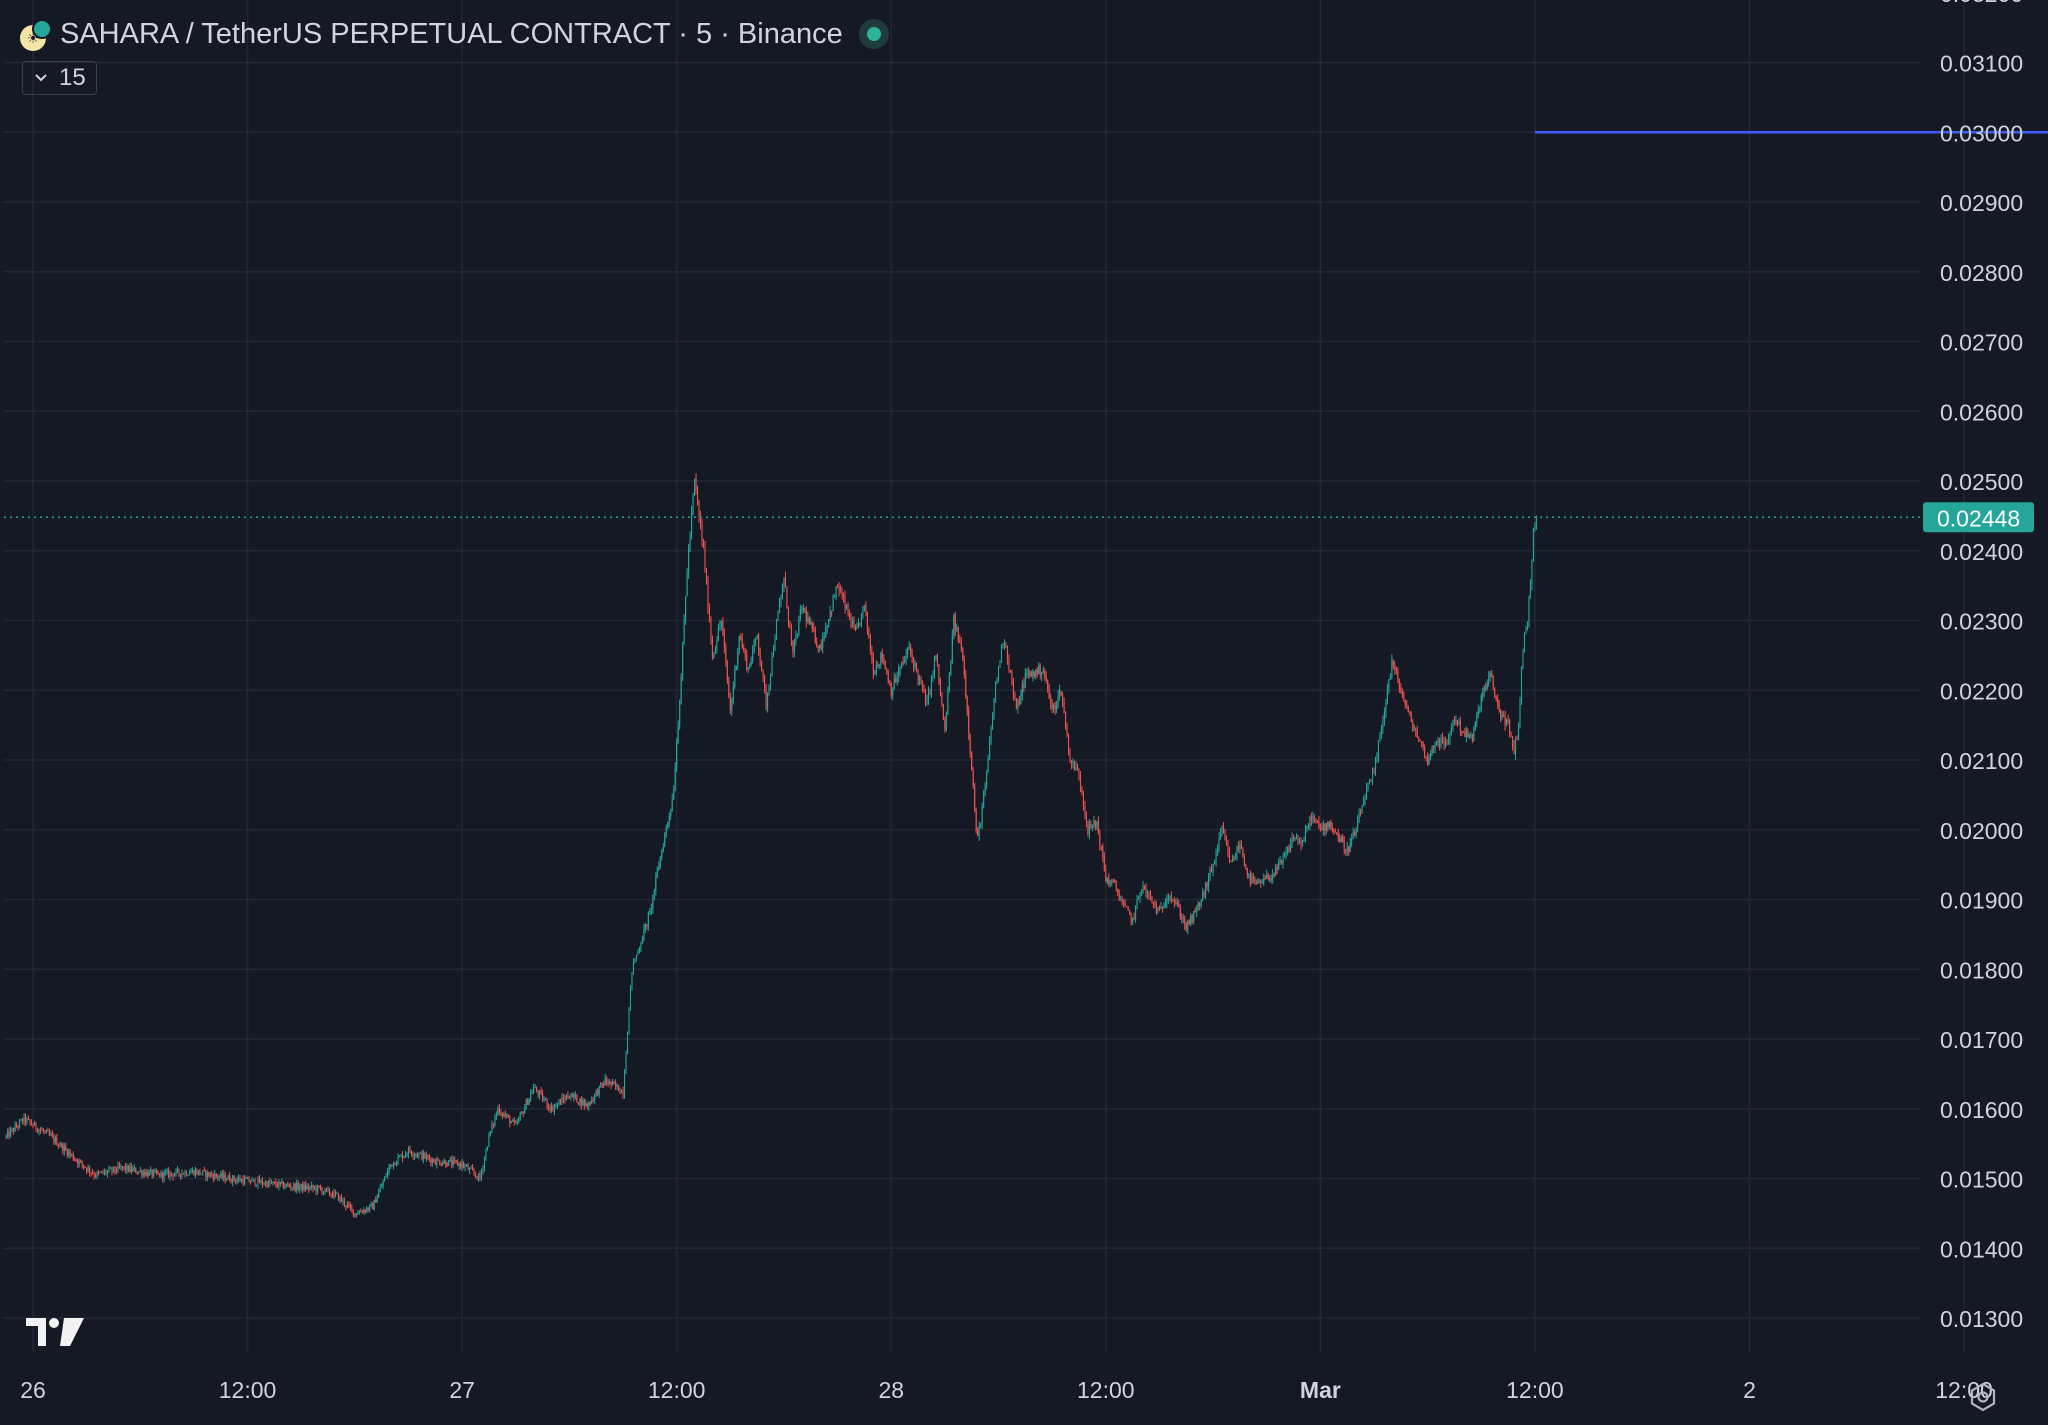  I want to click on price-tick-label: 0.01500, so click(1981, 1180).